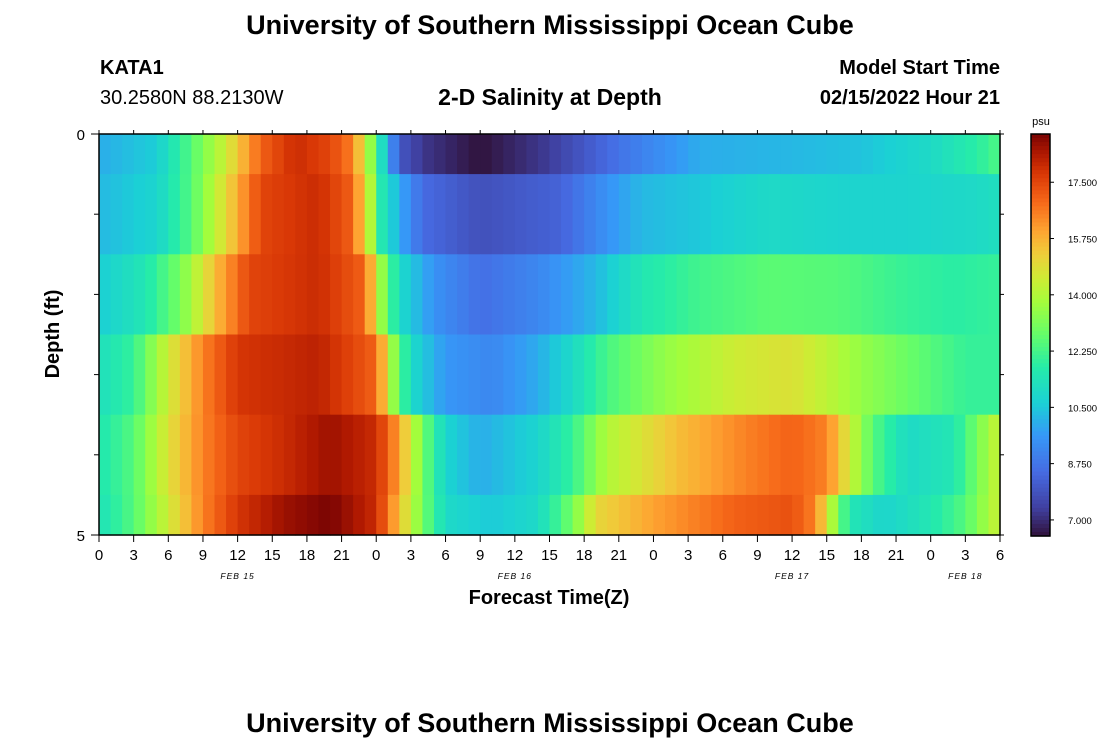  I want to click on x-tick-label: 9, so click(203, 555).